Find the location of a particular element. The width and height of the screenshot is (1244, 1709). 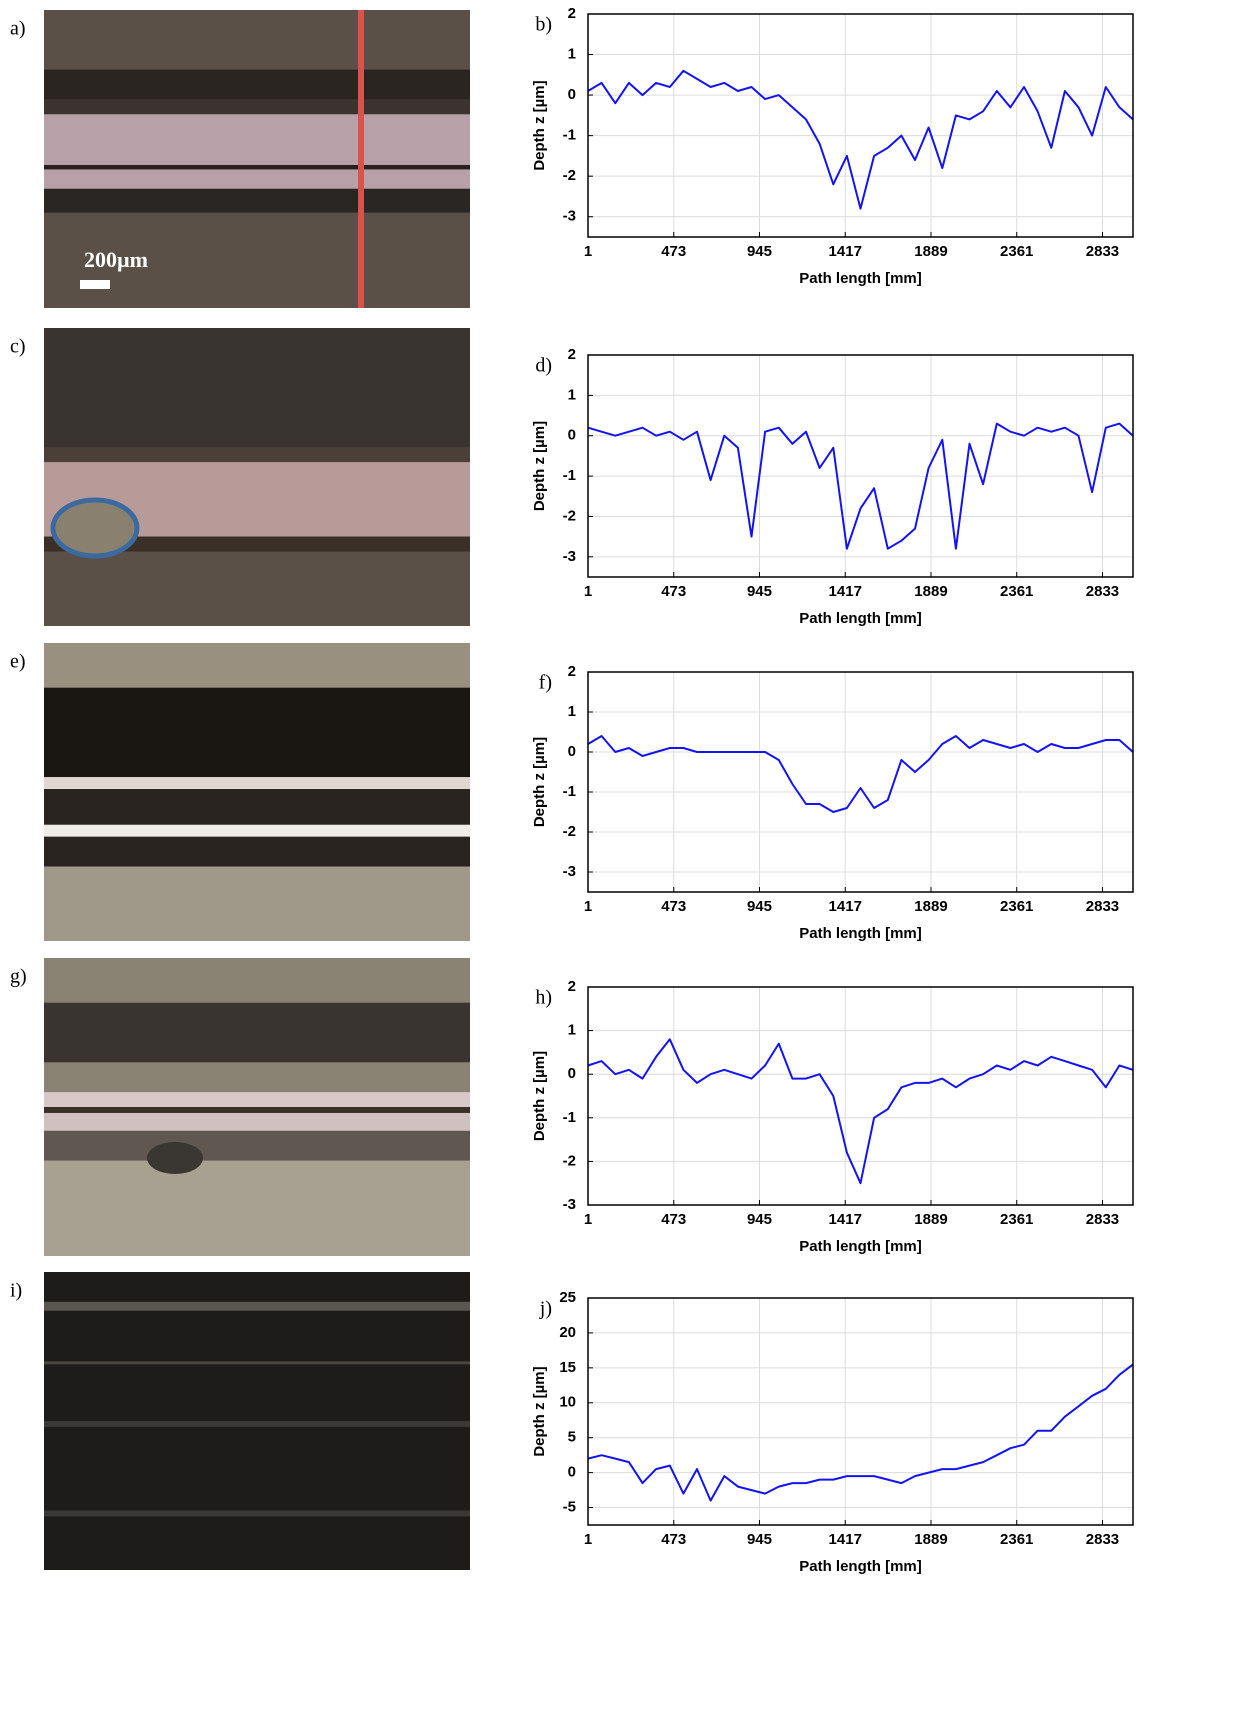

panel-label: a) is located at coordinates (18, 29).